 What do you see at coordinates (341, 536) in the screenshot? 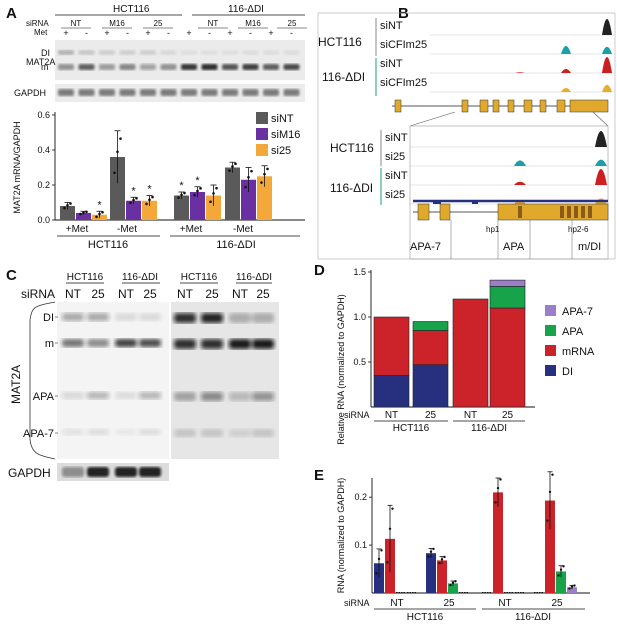
I see `e-y-label: RNA (normalized to GAPDH)` at bounding box center [341, 536].